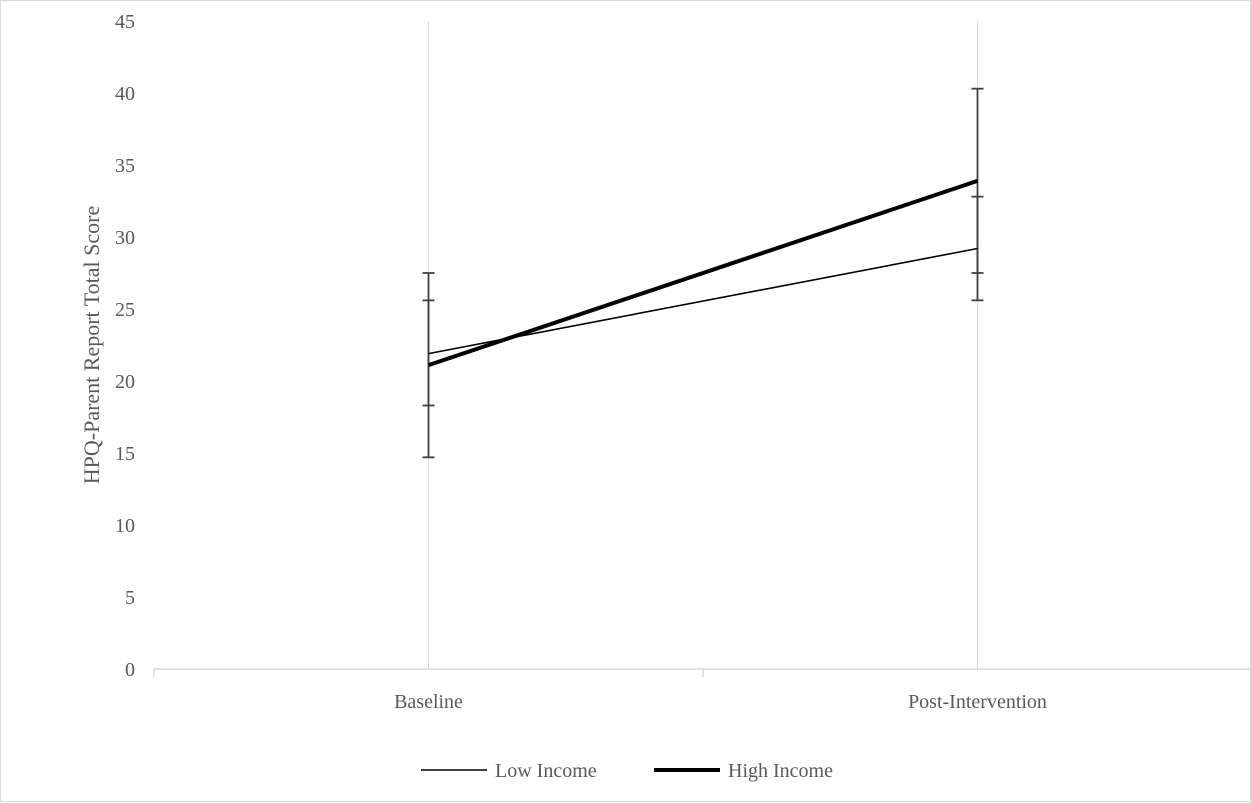 The height and width of the screenshot is (803, 1251). I want to click on y-tick-label: 30, so click(125, 238).